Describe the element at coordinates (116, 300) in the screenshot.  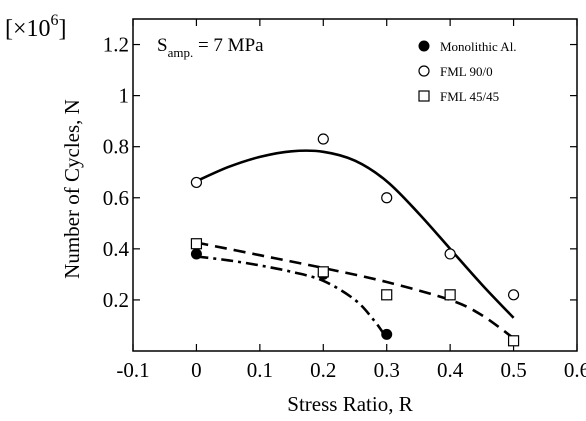
I see `y-tick-label: 0.2` at that location.